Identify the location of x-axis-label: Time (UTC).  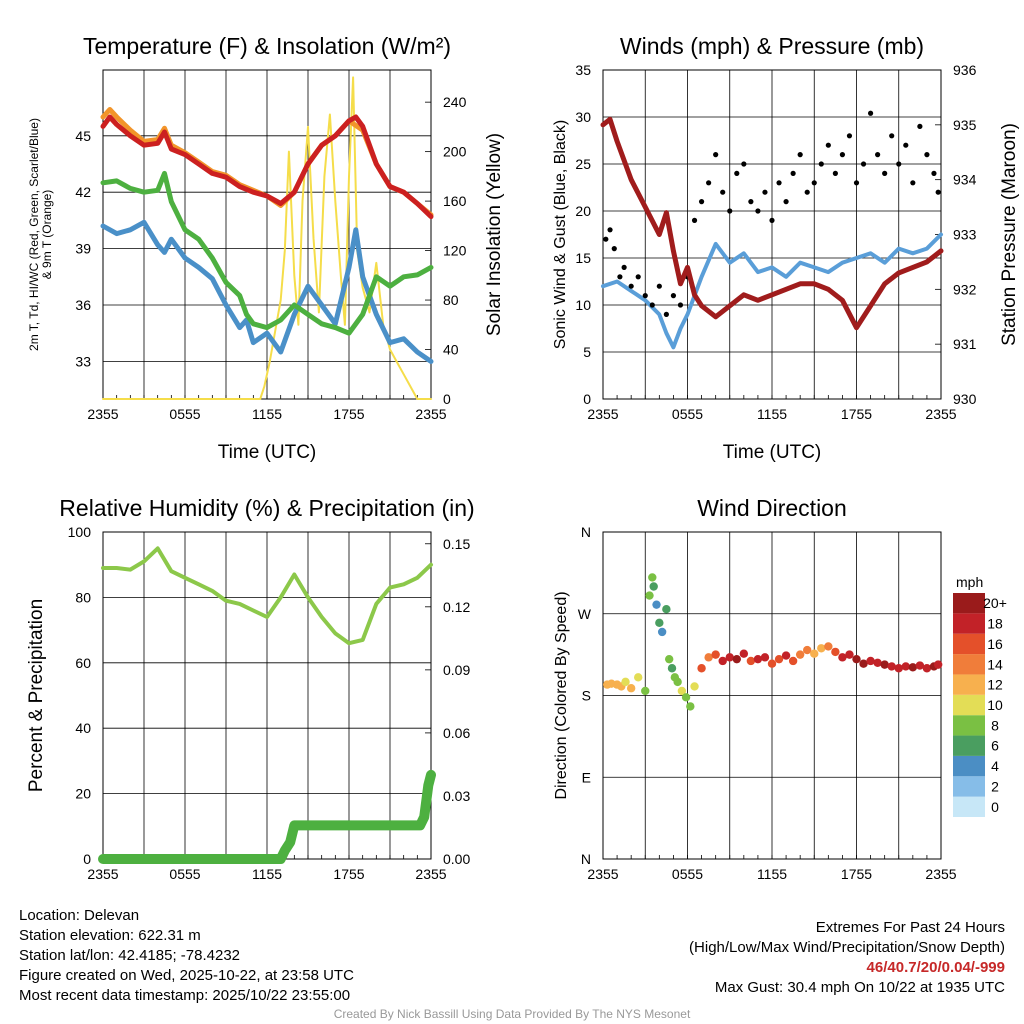
(772, 452).